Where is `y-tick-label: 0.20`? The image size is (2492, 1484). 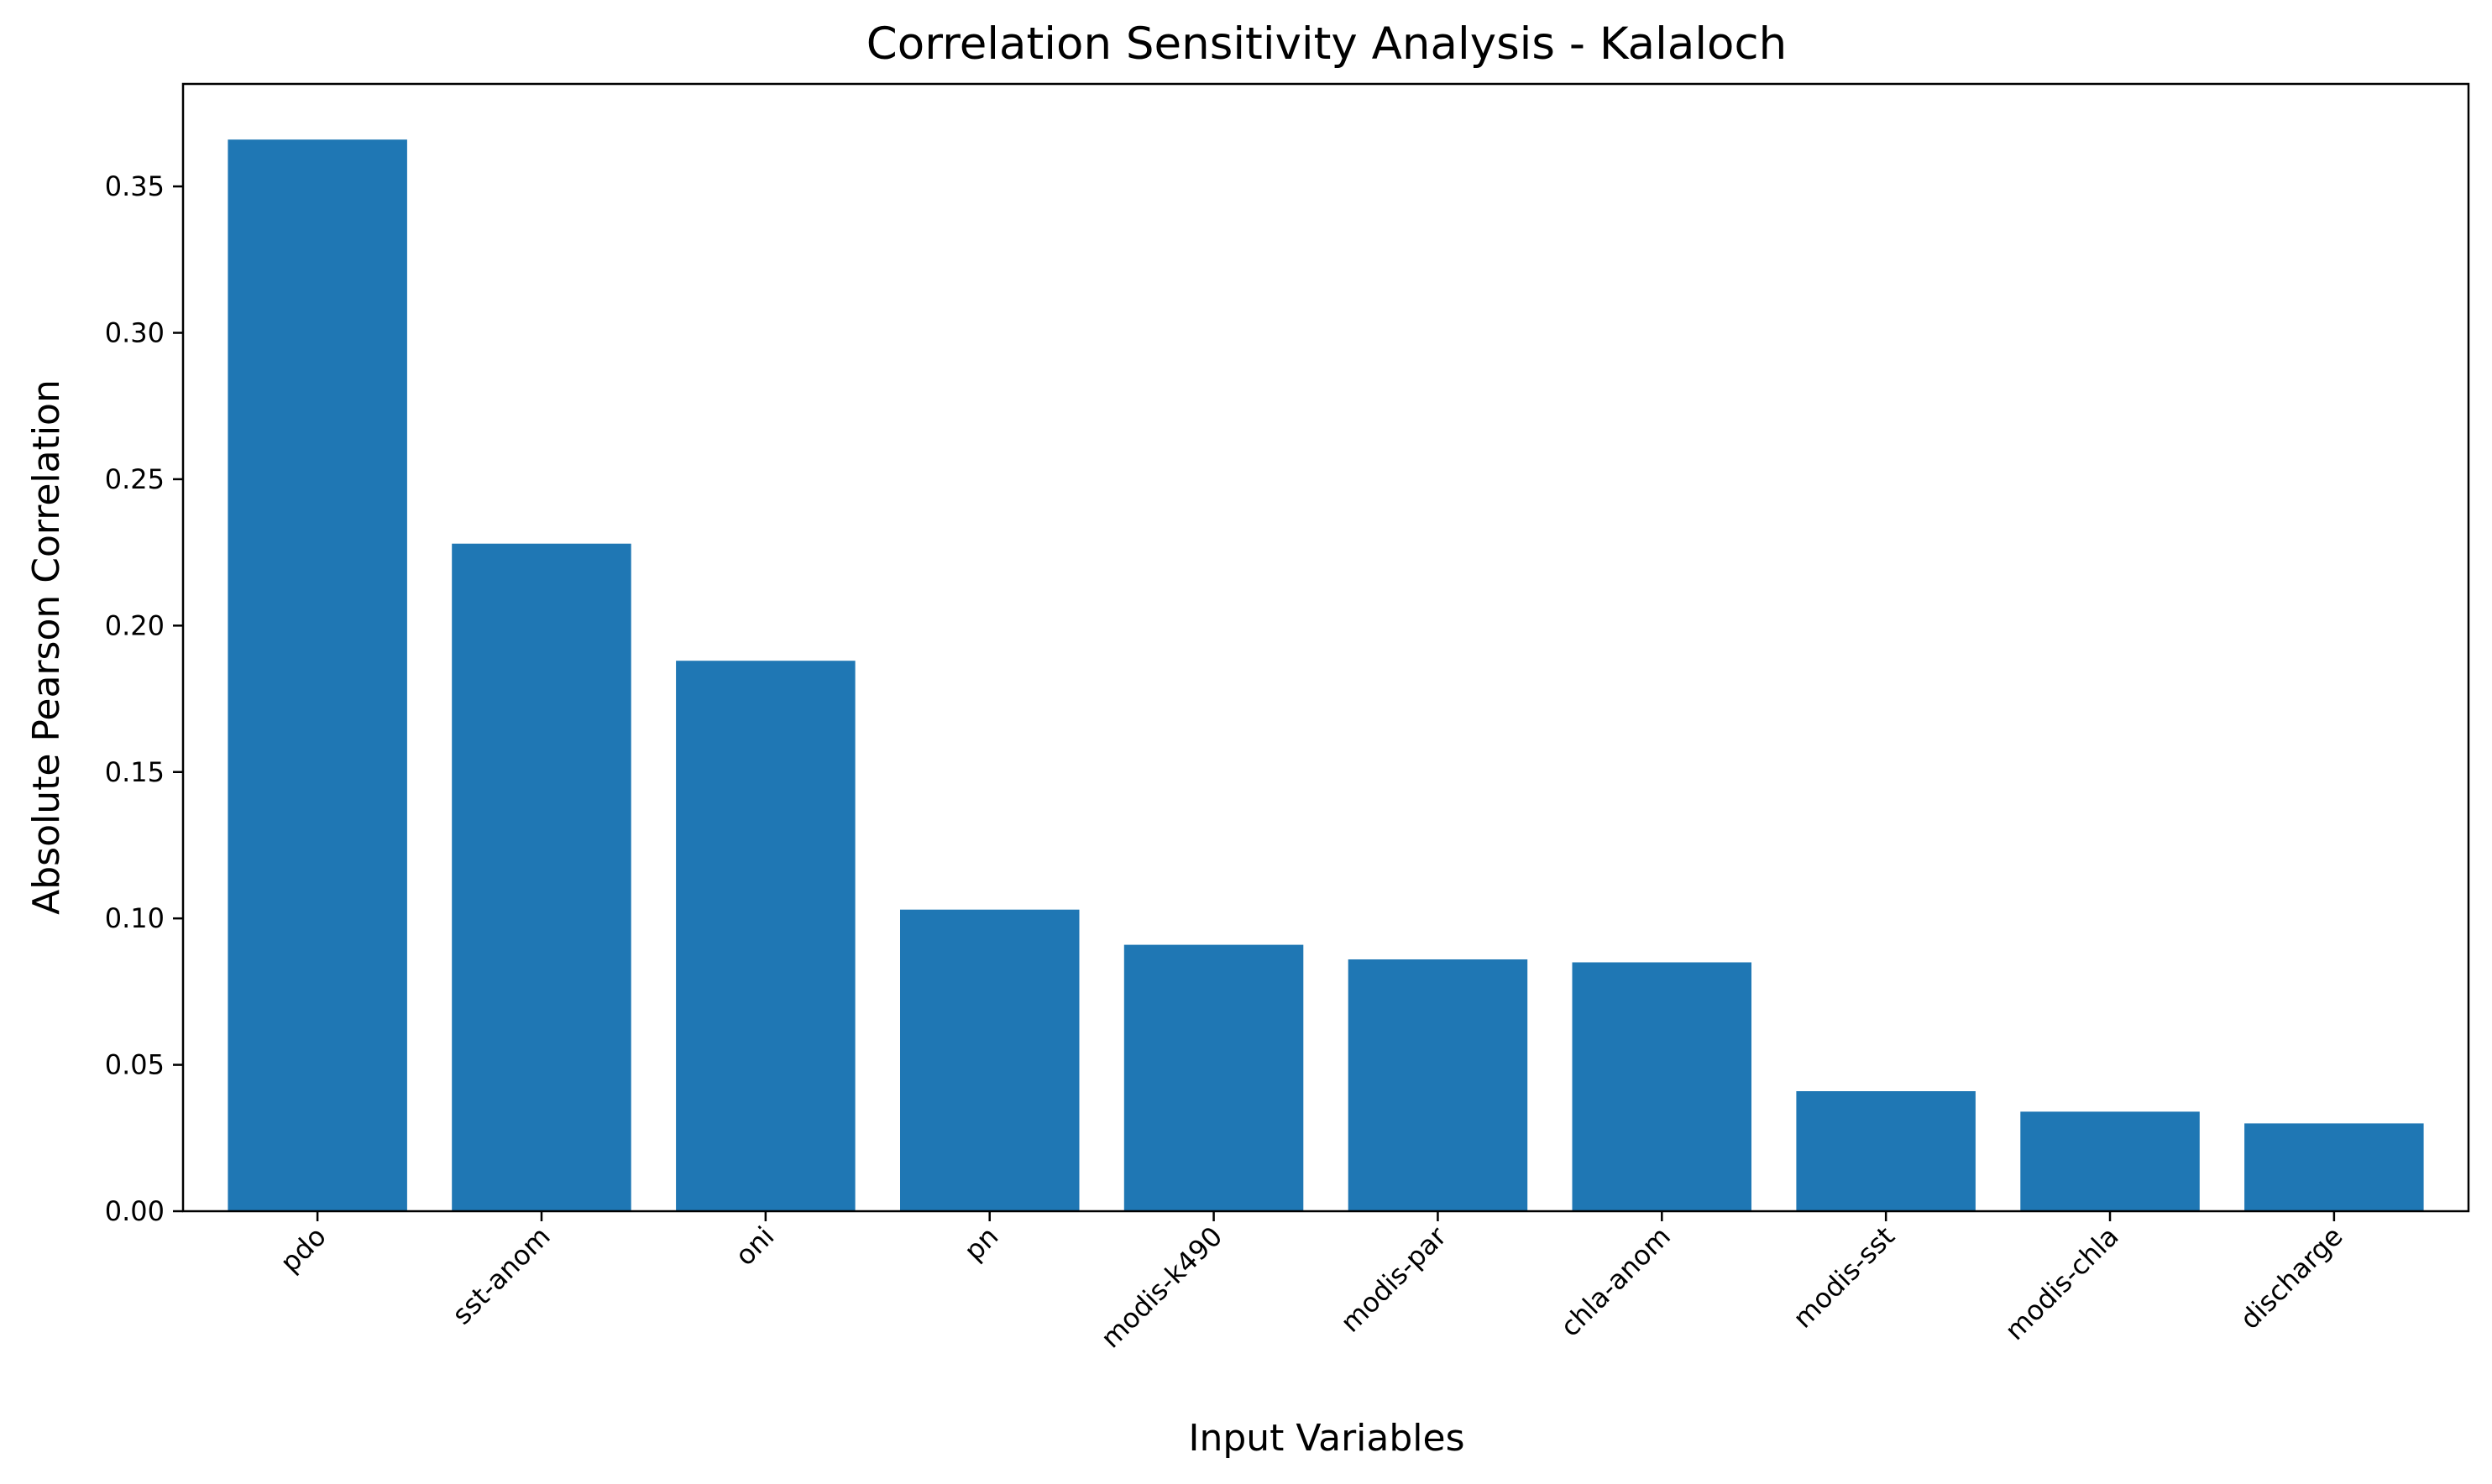 y-tick-label: 0.20 is located at coordinates (135, 625).